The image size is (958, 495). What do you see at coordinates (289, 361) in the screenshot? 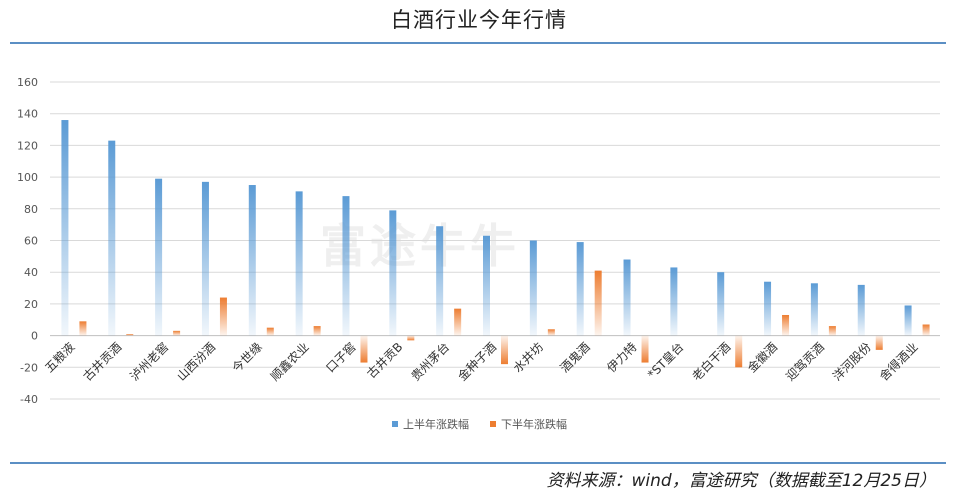
I see `category-label: 顺鑫农业` at bounding box center [289, 361].